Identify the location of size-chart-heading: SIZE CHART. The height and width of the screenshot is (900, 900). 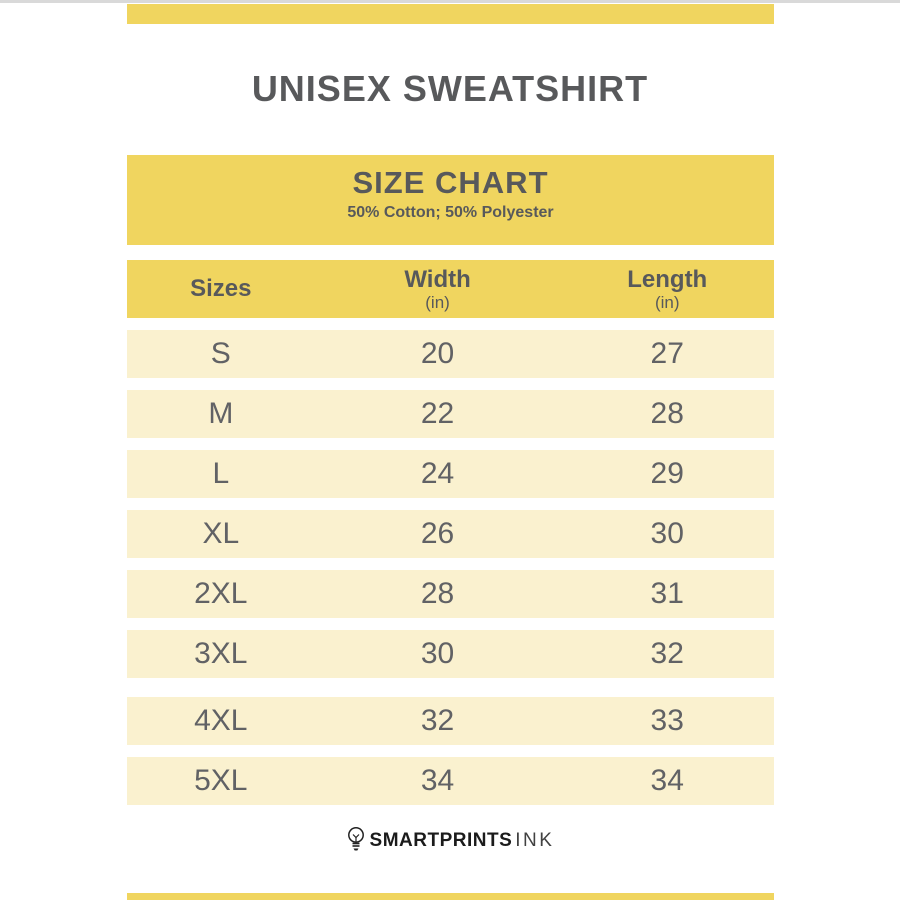
(450, 182).